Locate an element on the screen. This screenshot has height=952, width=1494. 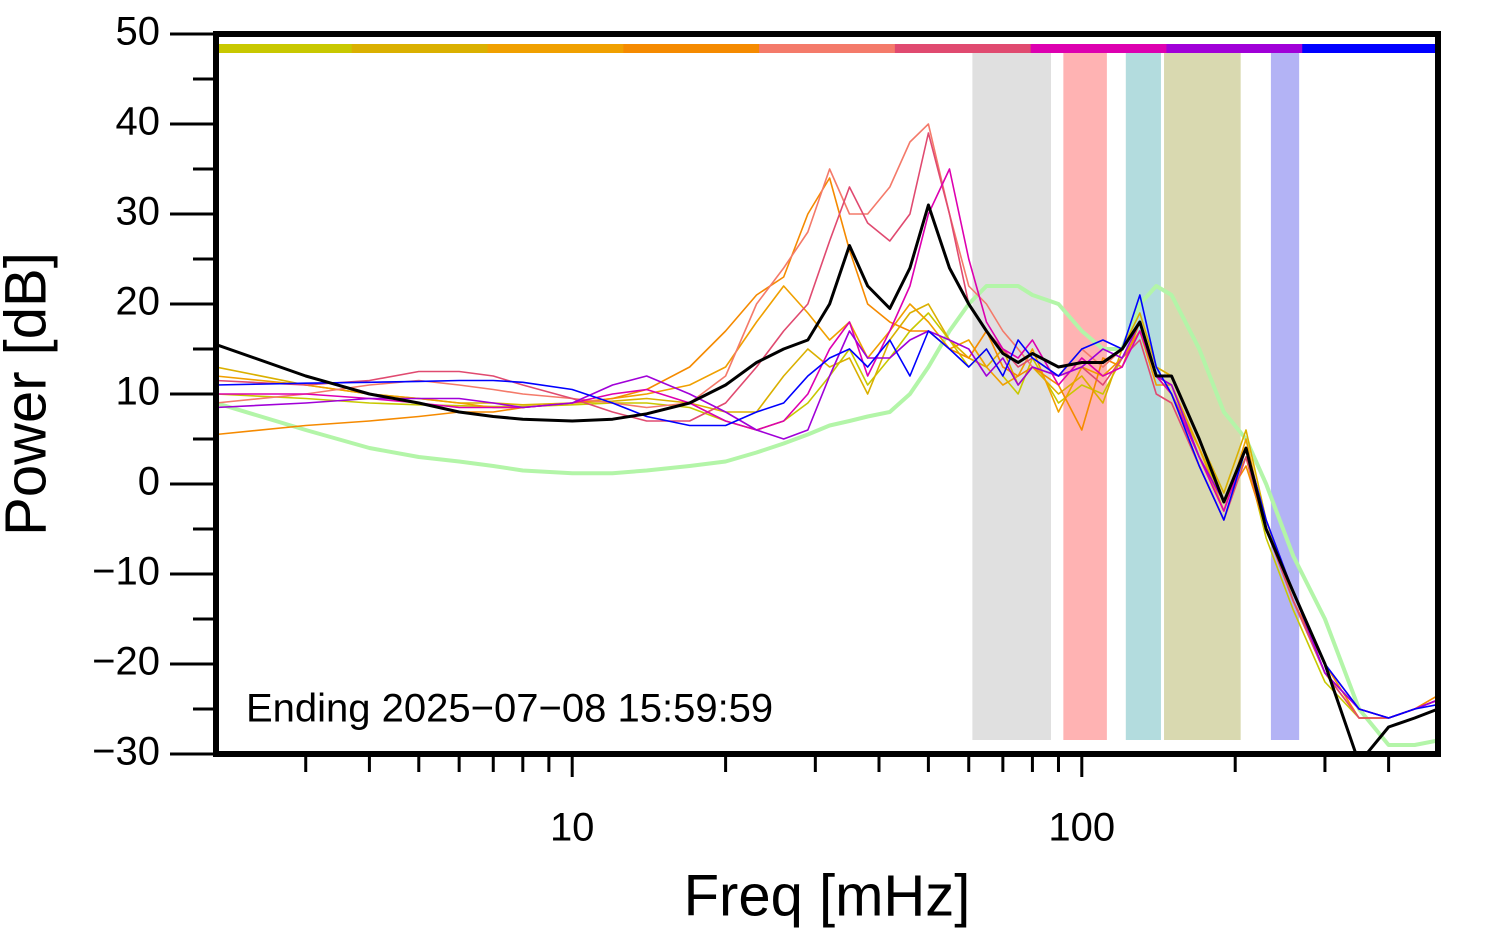
annotation: Ending 2025−07−08 15:59:59 is located at coordinates (509, 709).